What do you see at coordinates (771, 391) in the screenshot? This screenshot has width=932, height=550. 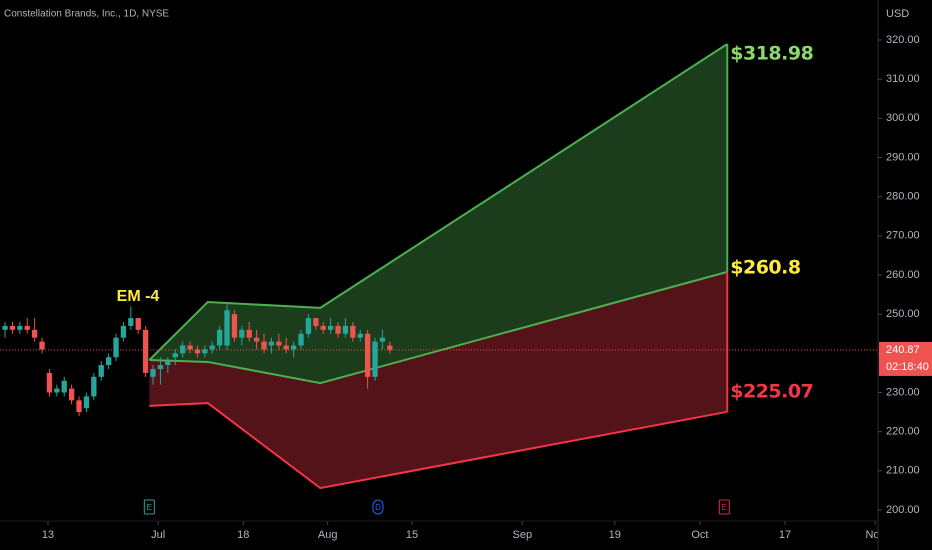 I see `projection-label: $225.07` at bounding box center [771, 391].